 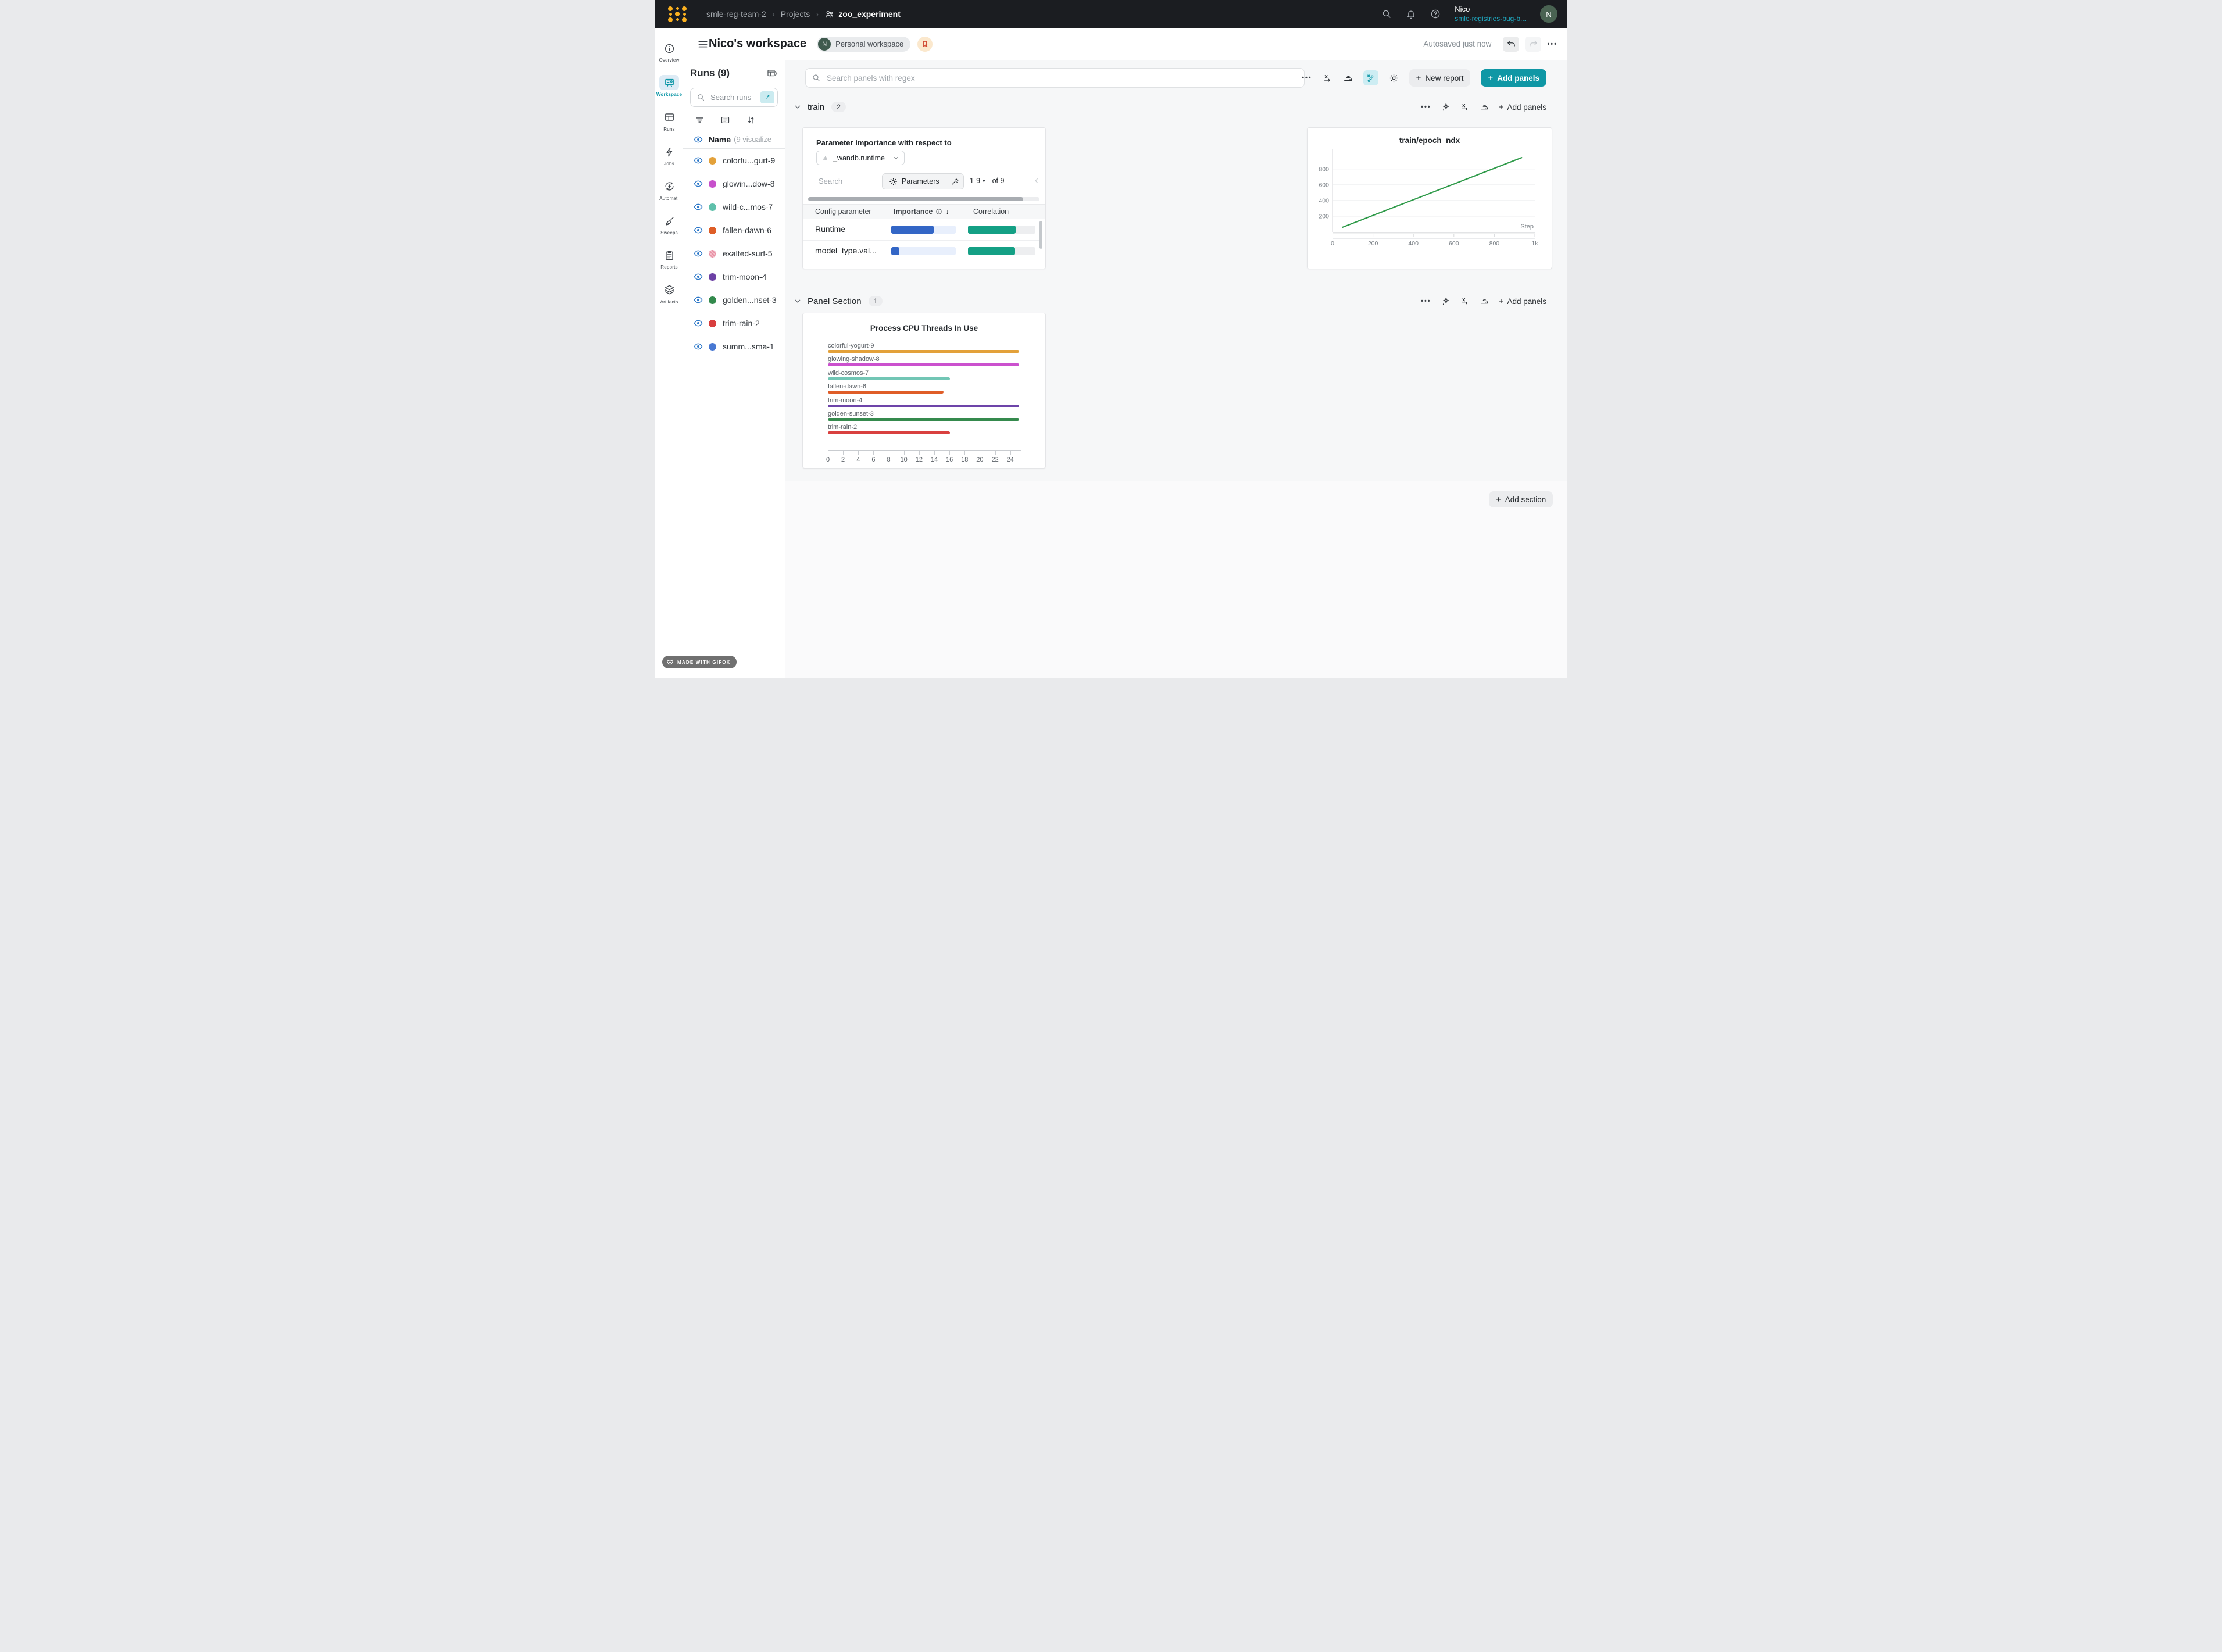 What do you see at coordinates (1394, 78) in the screenshot?
I see `workspace-settings-gear-icon` at bounding box center [1394, 78].